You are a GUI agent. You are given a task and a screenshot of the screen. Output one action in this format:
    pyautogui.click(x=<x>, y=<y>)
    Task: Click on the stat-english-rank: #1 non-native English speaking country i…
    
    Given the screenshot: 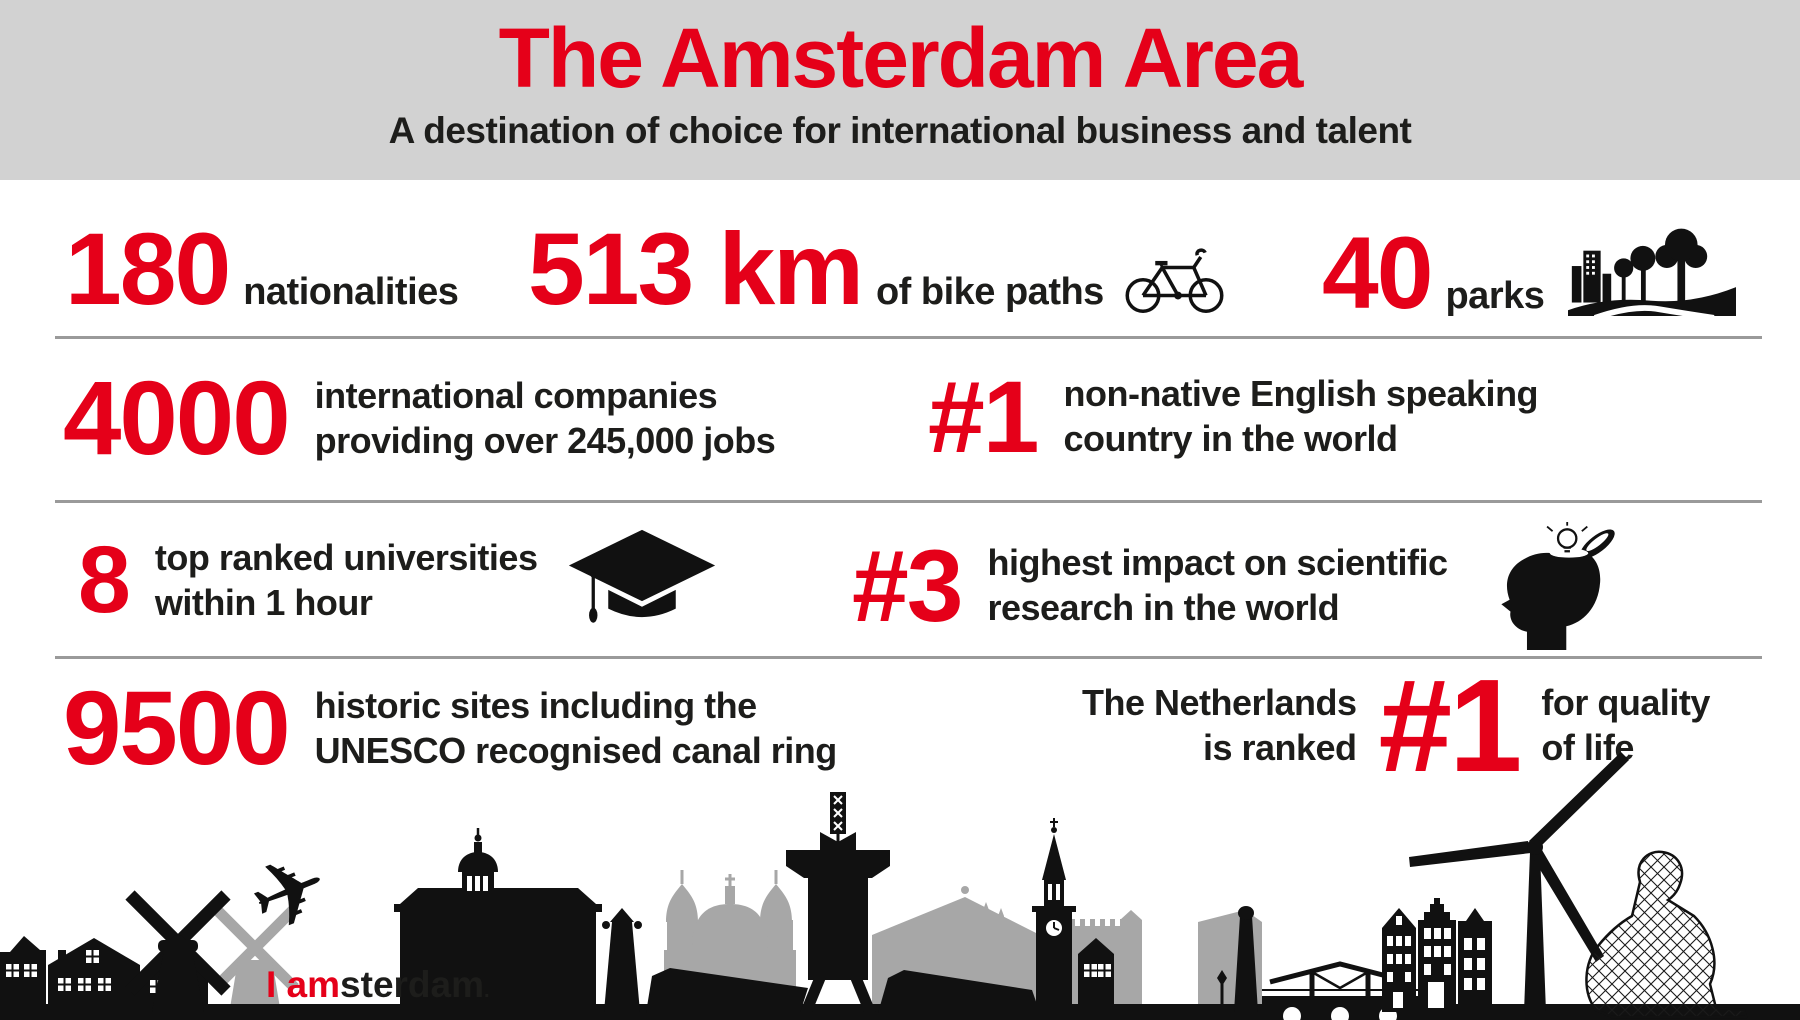 What is the action you would take?
    pyautogui.click(x=1233, y=417)
    